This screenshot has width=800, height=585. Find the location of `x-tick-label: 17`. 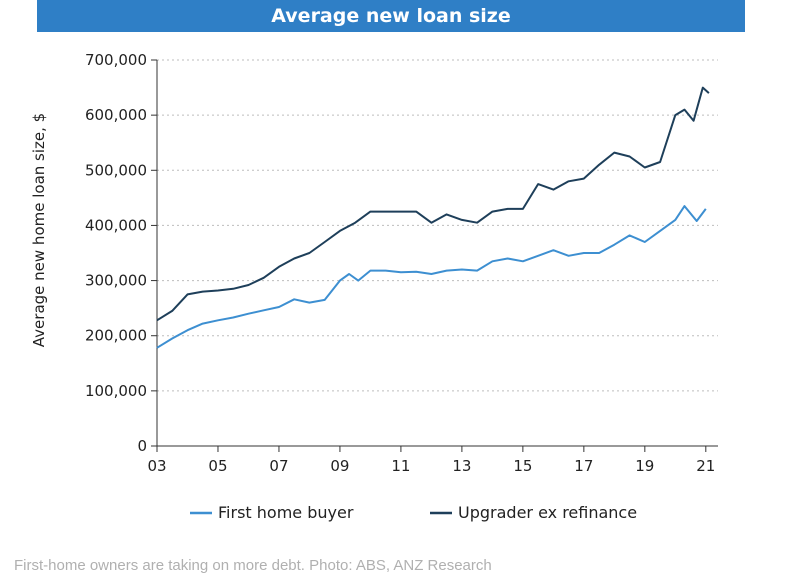

x-tick-label: 17 is located at coordinates (583, 466).